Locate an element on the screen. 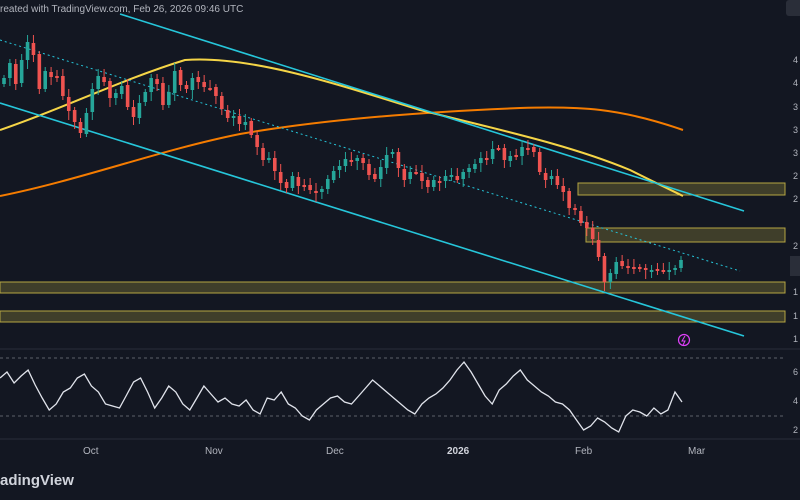 Image resolution: width=800 pixels, height=500 pixels. alert-bolt-glyph is located at coordinates (683, 340).